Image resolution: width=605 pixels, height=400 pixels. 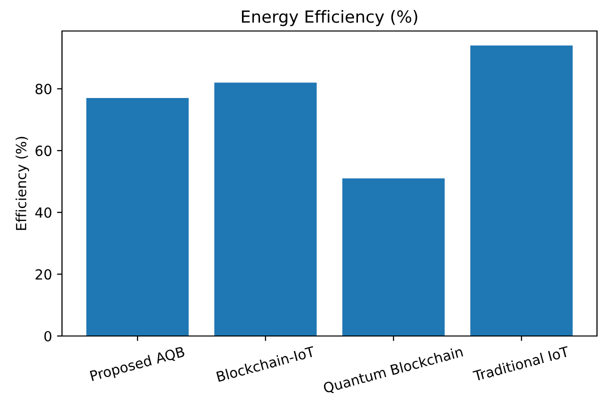 I want to click on y-tick-label: 80, so click(x=44, y=89).